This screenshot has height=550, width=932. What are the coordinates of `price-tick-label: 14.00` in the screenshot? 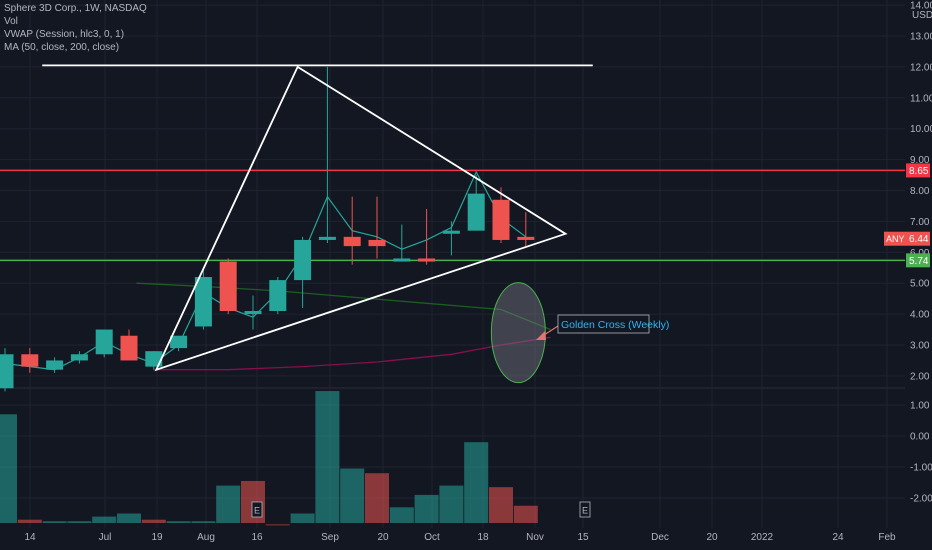 It's located at (921, 6).